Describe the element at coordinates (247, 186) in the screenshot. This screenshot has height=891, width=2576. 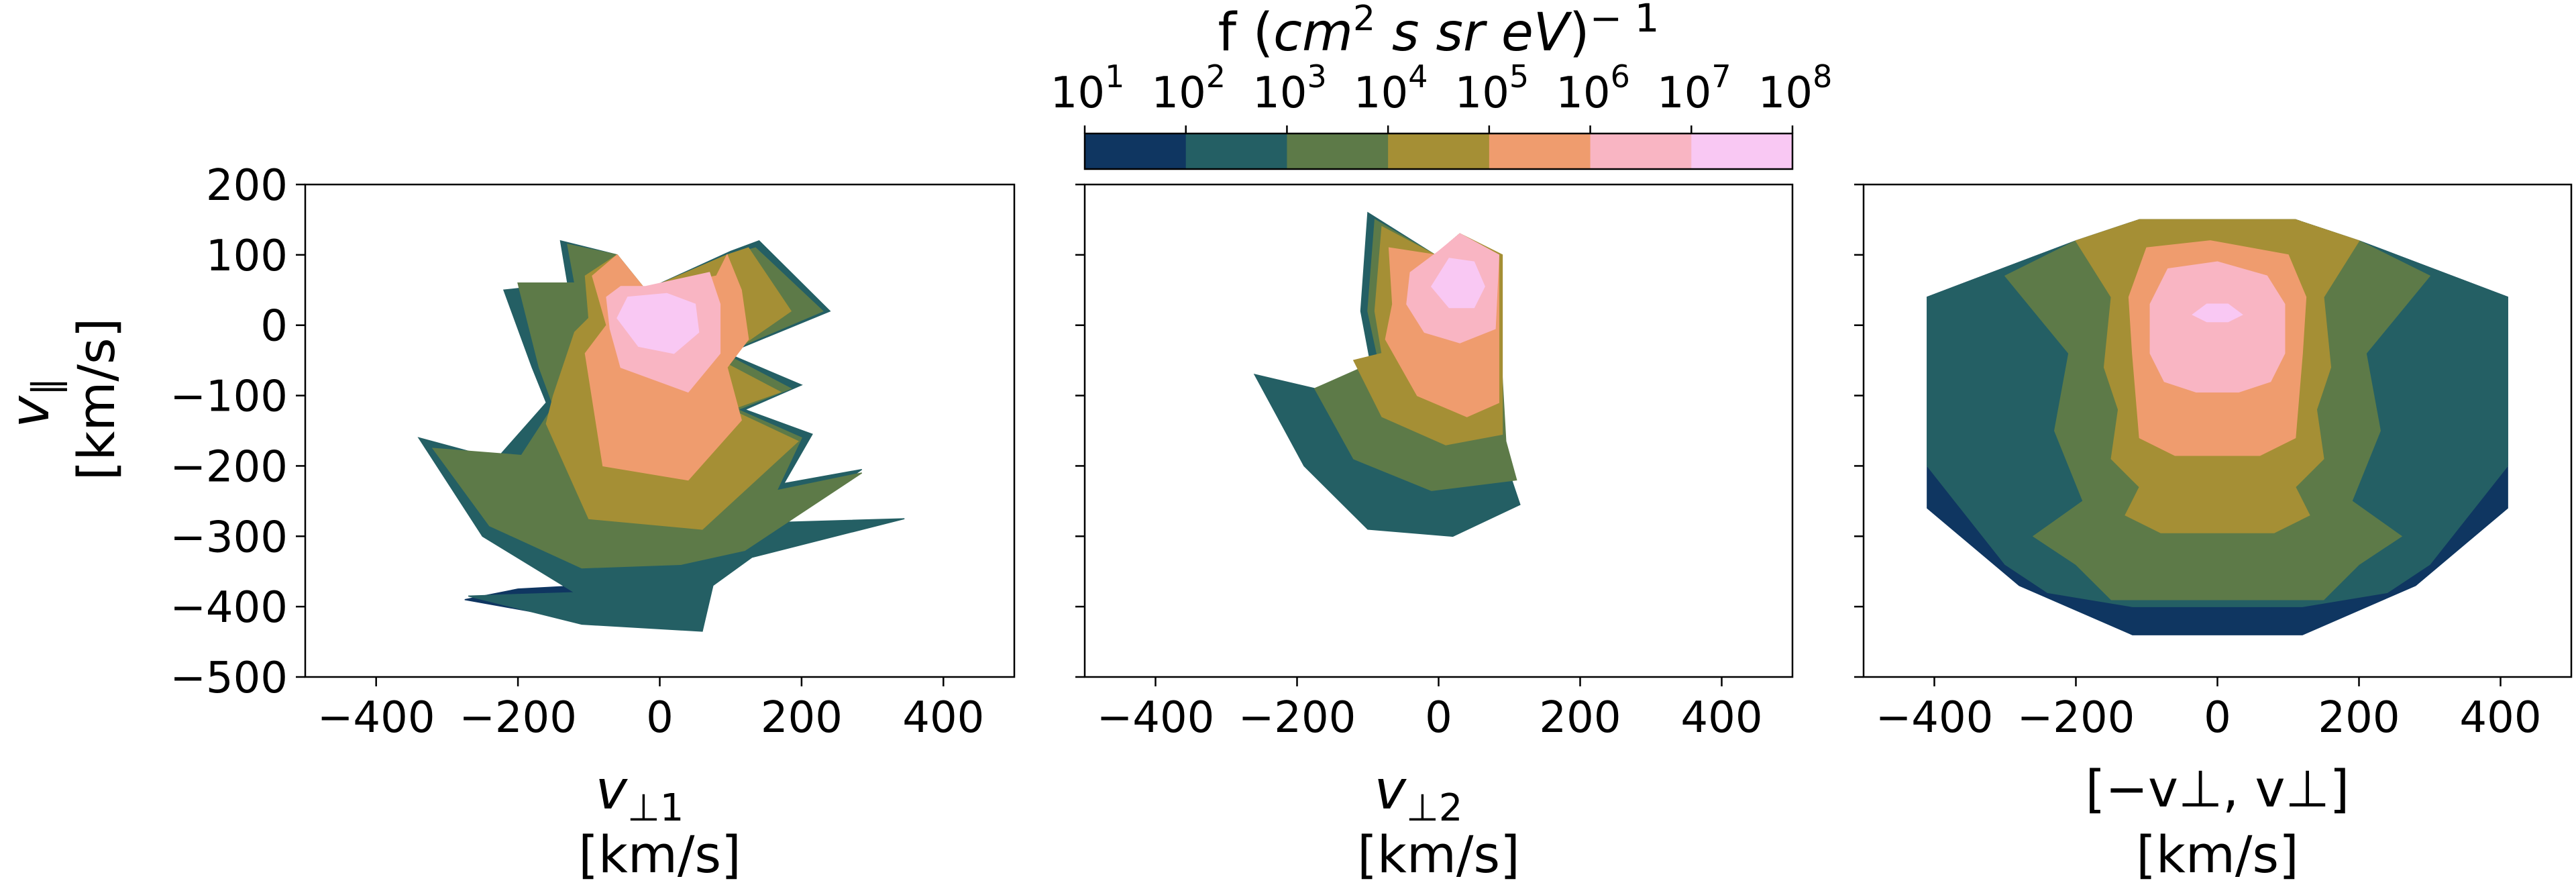
I see `y-tick-label: 200` at that location.